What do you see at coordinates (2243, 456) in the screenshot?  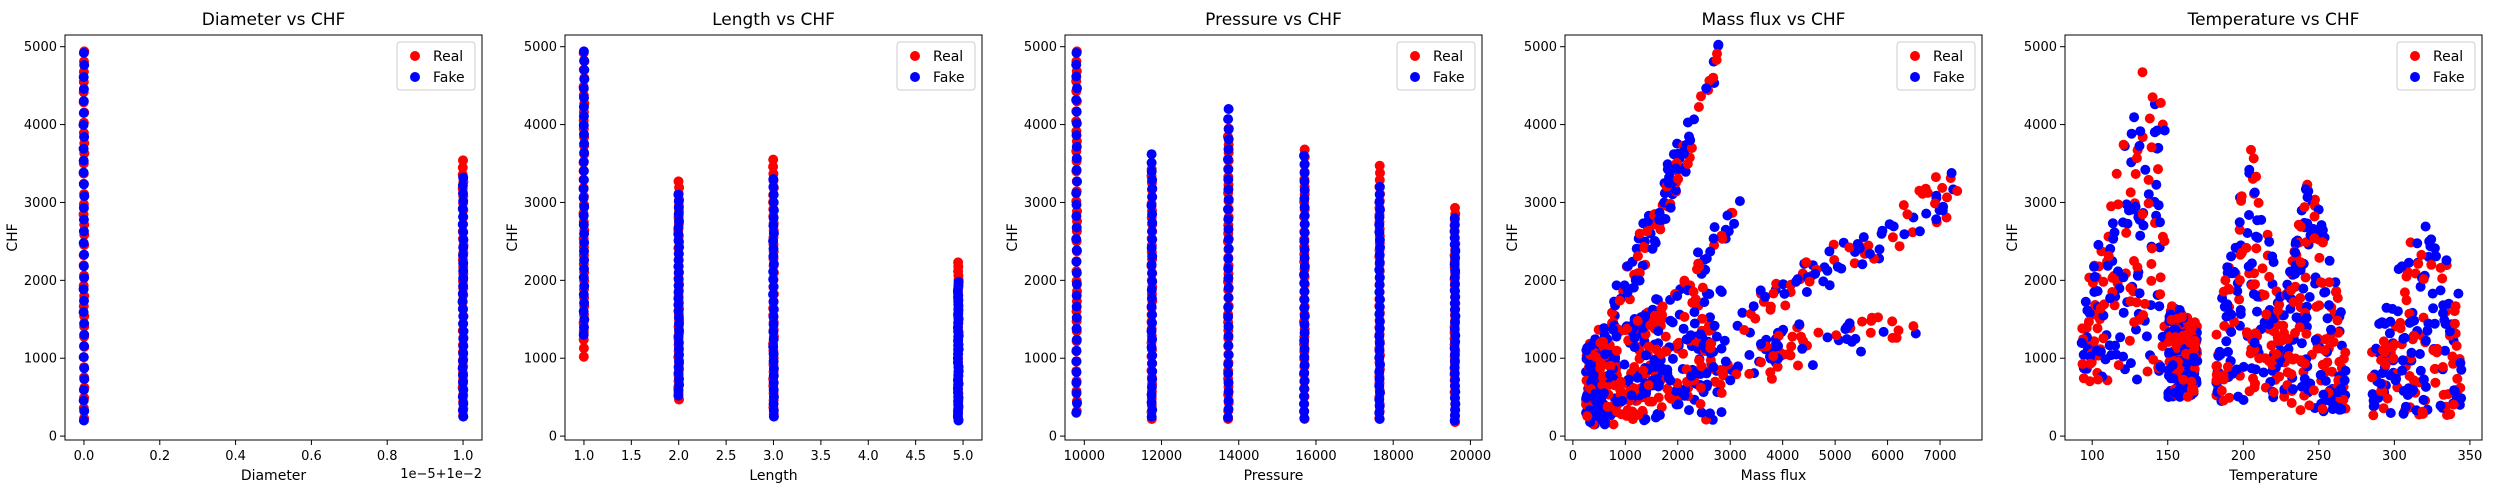 I see `x-tick-label: 200` at bounding box center [2243, 456].